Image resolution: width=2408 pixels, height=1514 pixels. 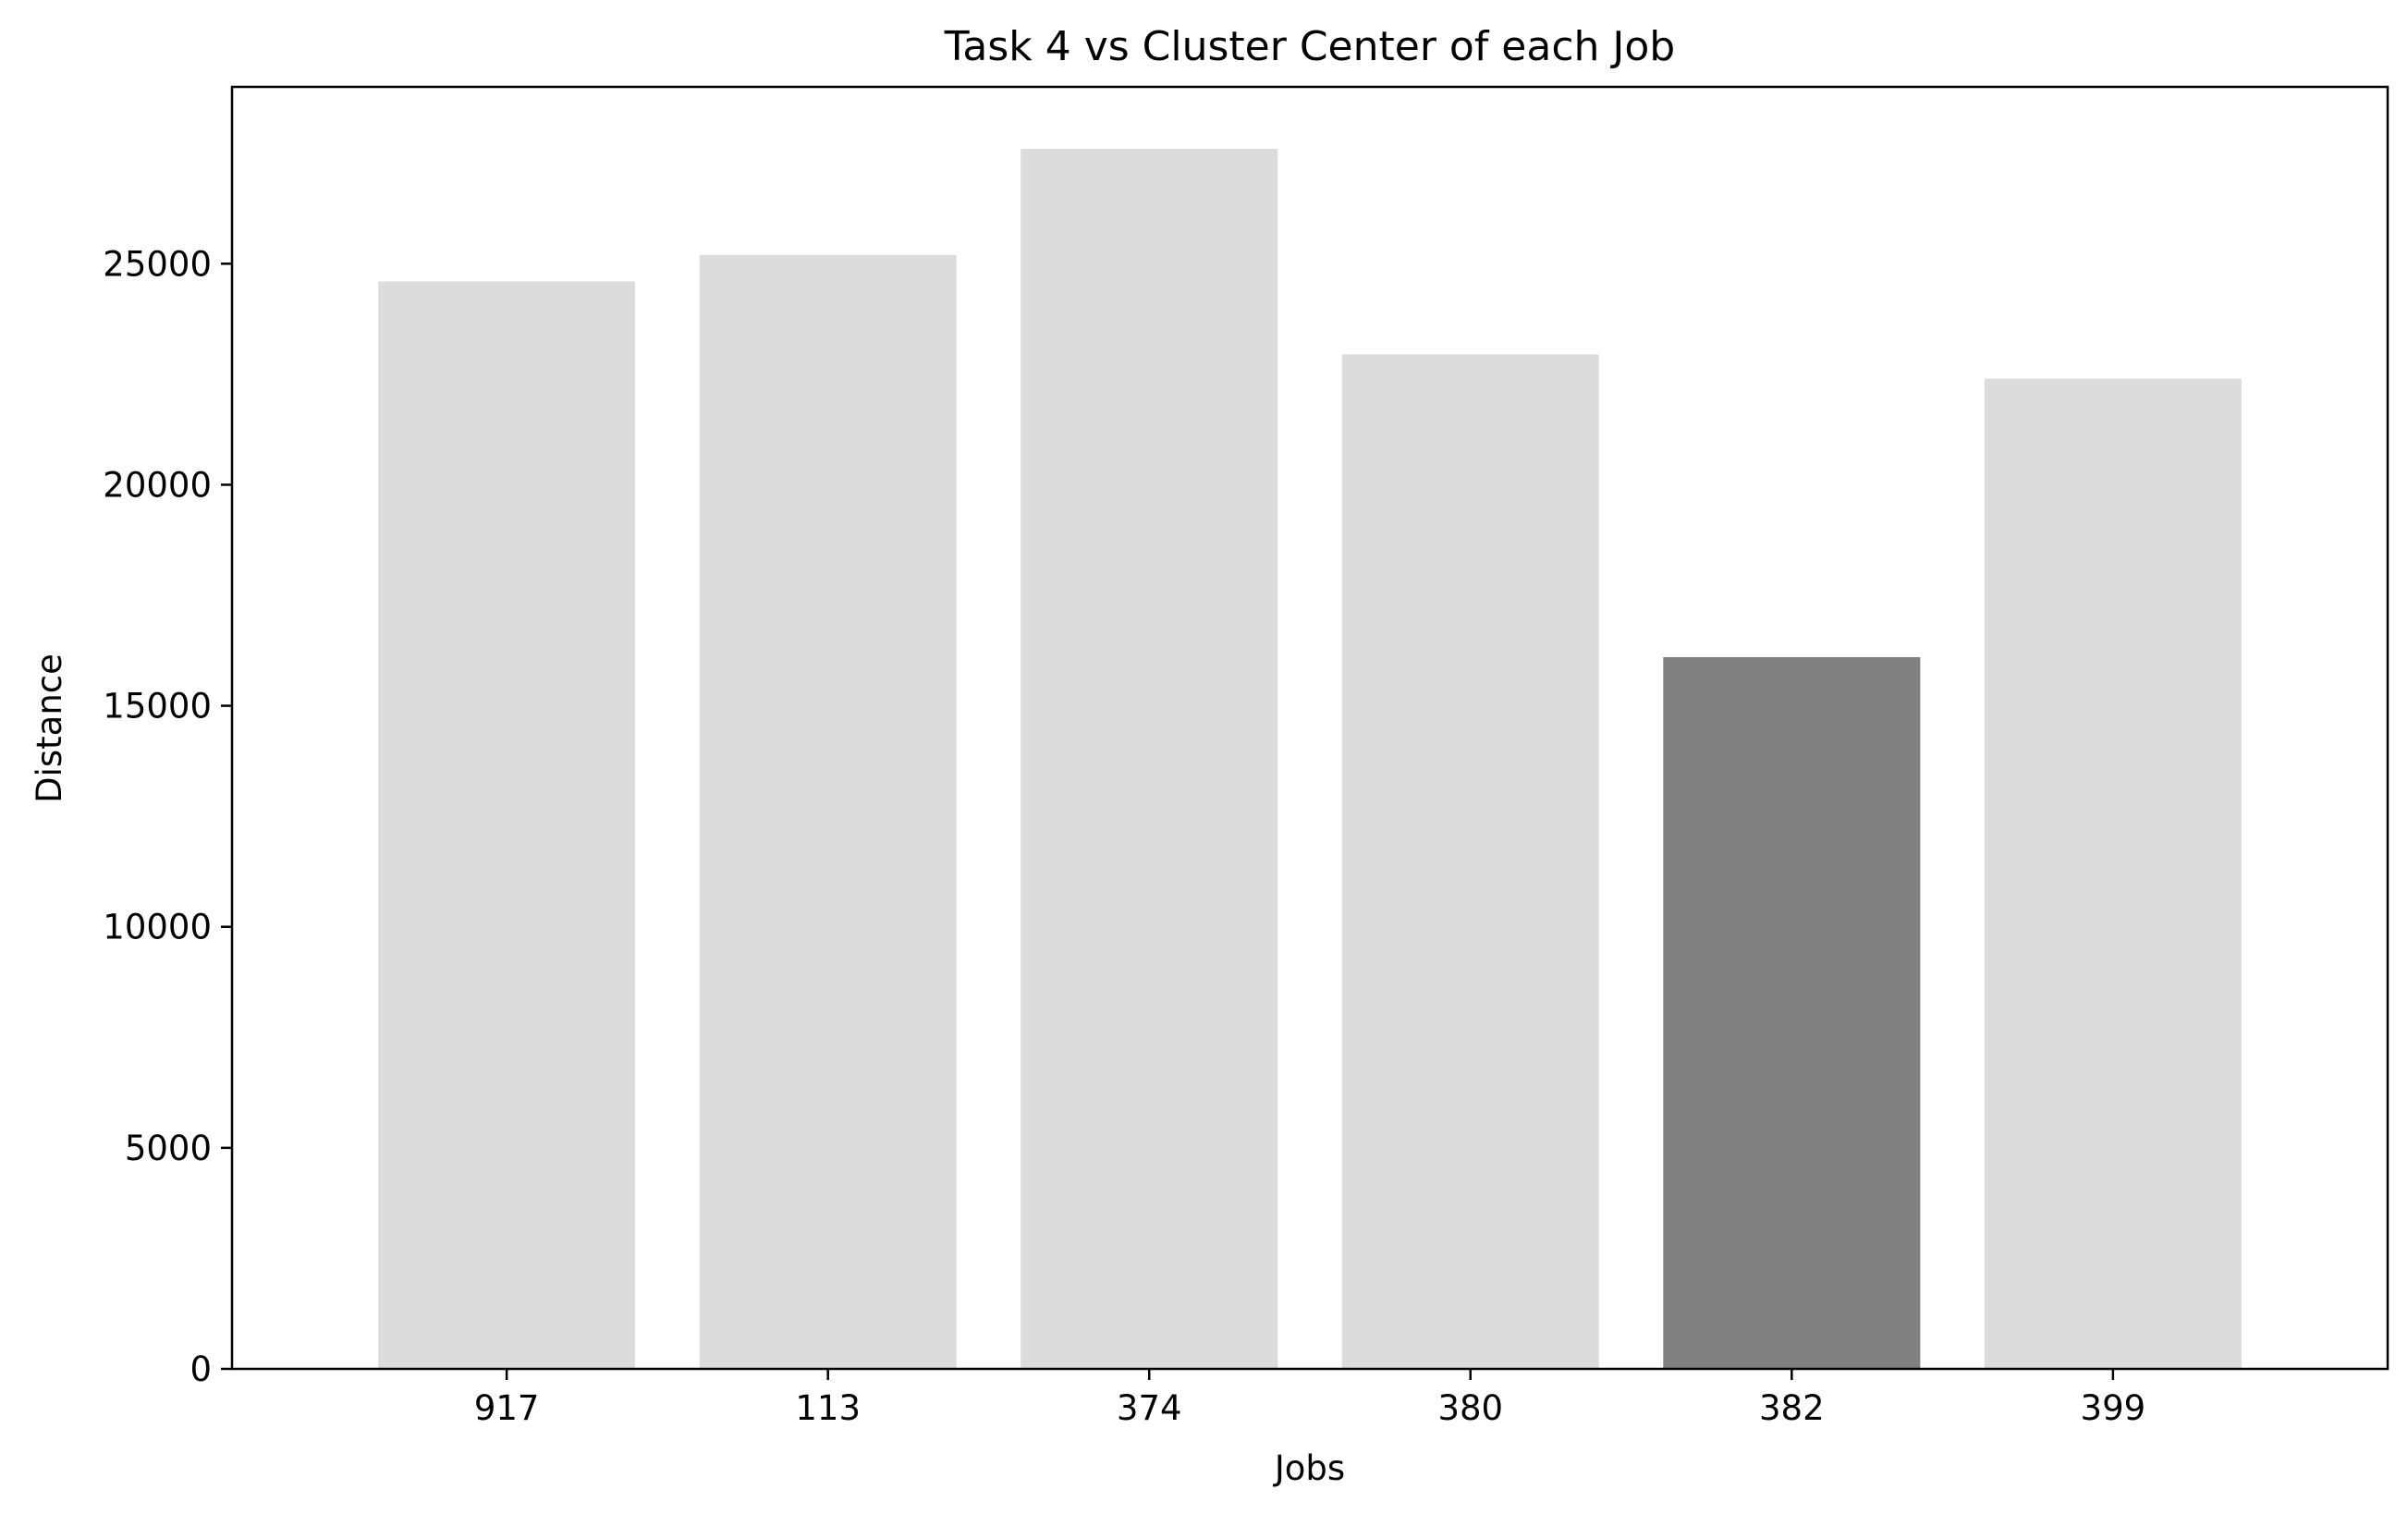 I want to click on y-tick-label: 25000, so click(x=157, y=264).